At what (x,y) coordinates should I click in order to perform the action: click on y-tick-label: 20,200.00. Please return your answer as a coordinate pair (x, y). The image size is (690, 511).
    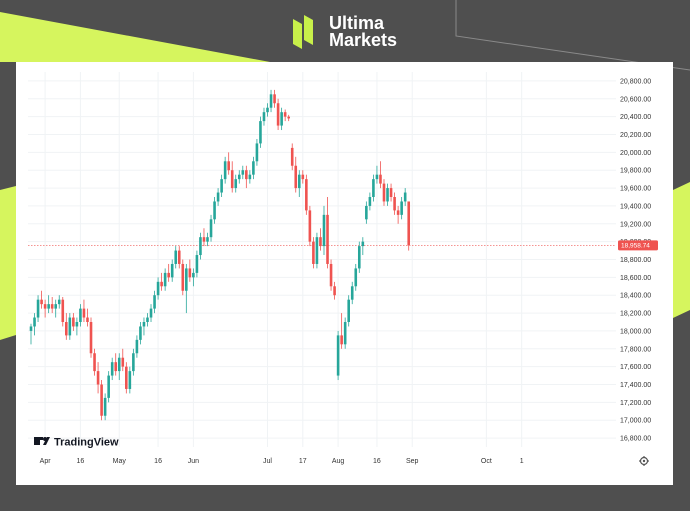
    Looking at the image, I should click on (635, 135).